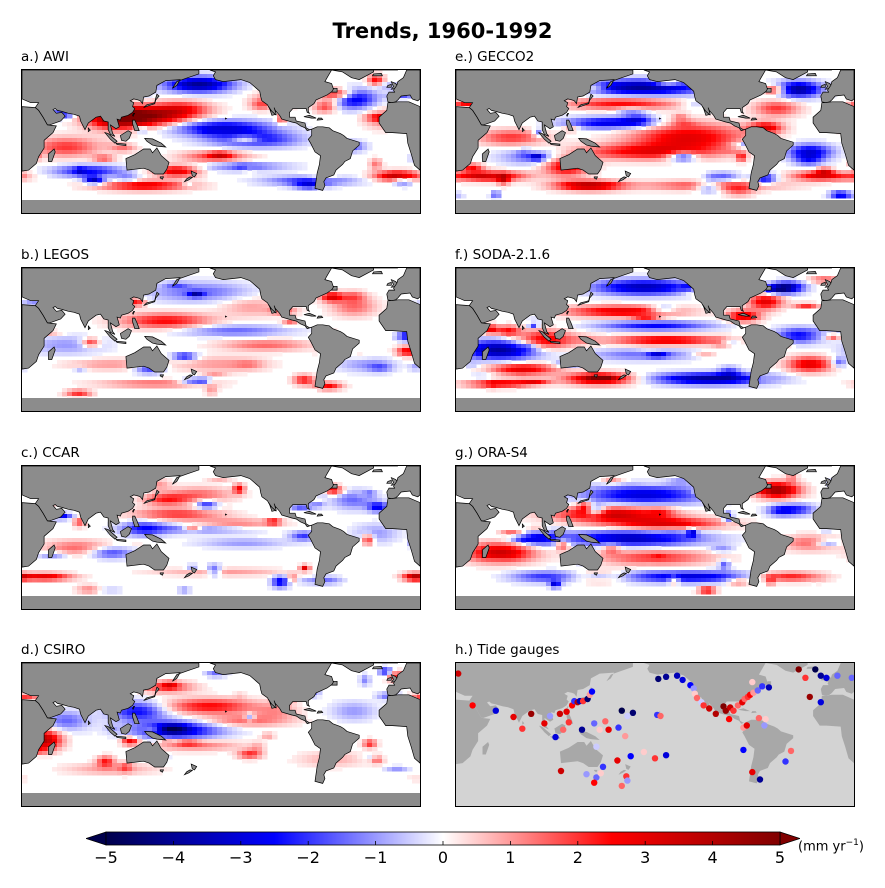 The width and height of the screenshot is (885, 888). Describe the element at coordinates (491, 453) in the screenshot. I see `panel-label-g: g.) ORA-S4` at that location.